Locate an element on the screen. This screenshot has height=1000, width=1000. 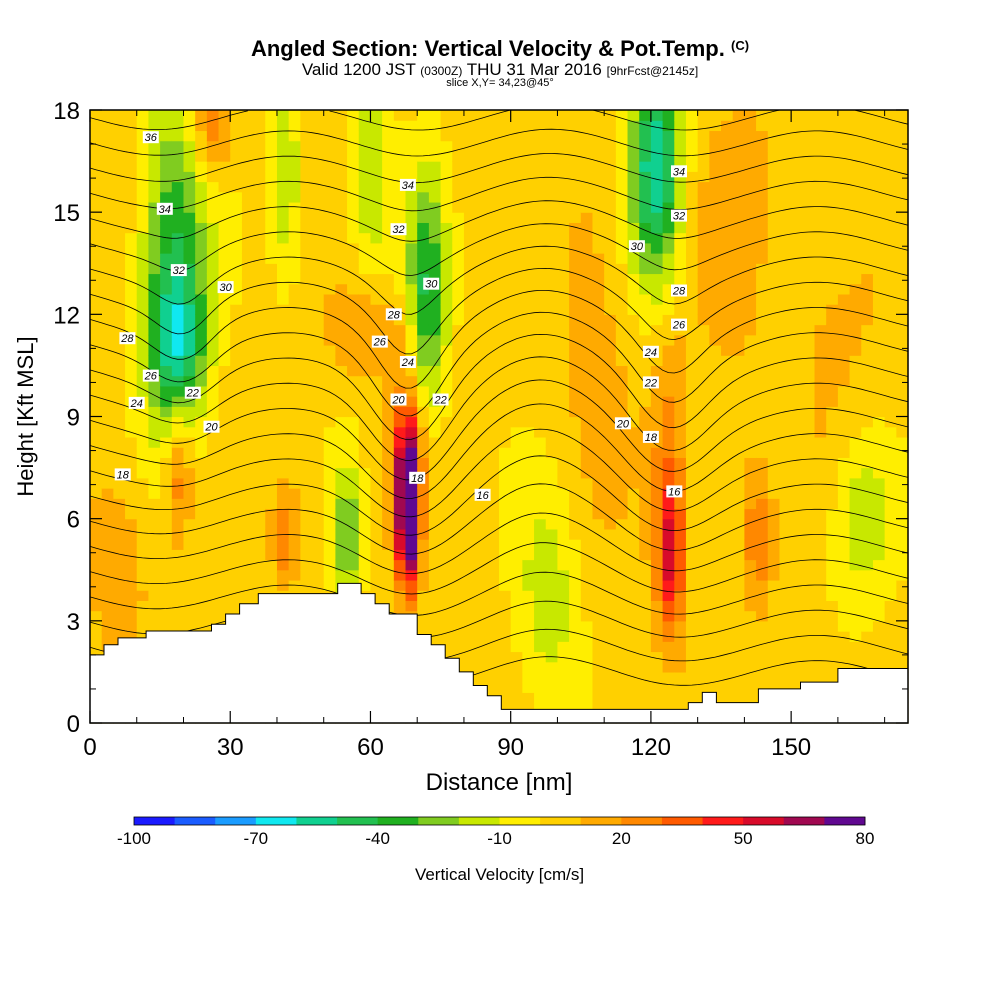
colorbar-title: Vertical Velocity [cm/s] is located at coordinates (499, 874).